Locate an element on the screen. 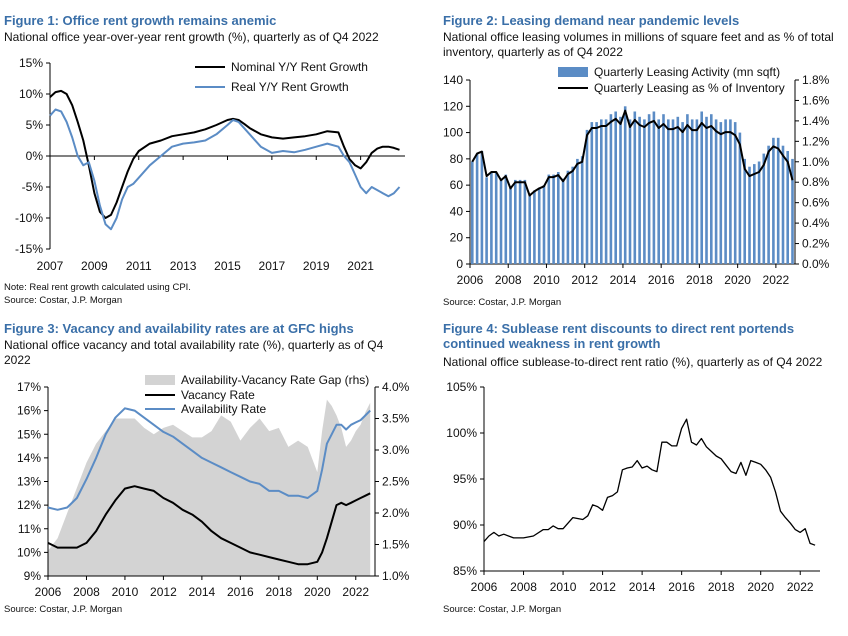 This screenshot has width=848, height=636. fig2-y-tick-label: 0 is located at coordinates (459, 264).